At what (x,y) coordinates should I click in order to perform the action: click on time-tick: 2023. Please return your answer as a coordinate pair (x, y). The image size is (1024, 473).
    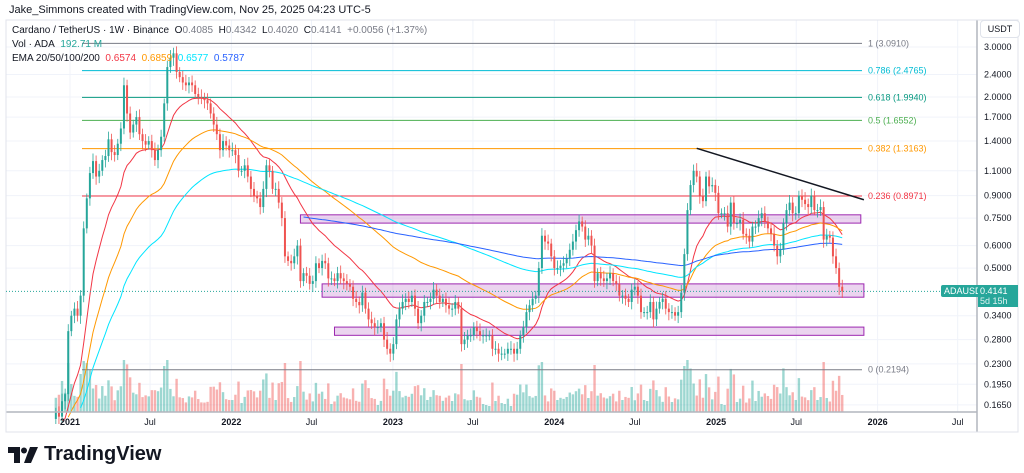
    Looking at the image, I should click on (393, 422).